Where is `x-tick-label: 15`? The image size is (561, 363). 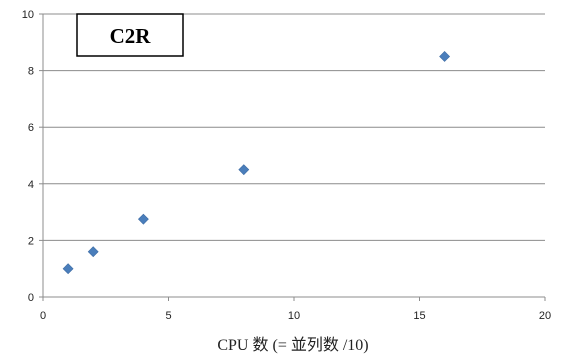
x-tick-label: 15 is located at coordinates (419, 316).